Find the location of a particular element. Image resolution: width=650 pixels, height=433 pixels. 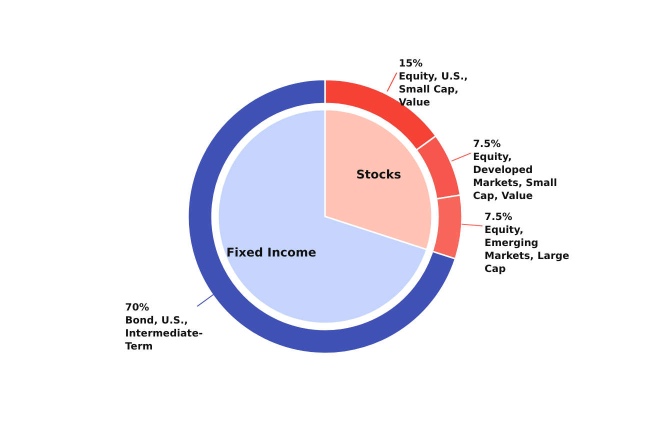

data-label: 70% is located at coordinates (137, 308).